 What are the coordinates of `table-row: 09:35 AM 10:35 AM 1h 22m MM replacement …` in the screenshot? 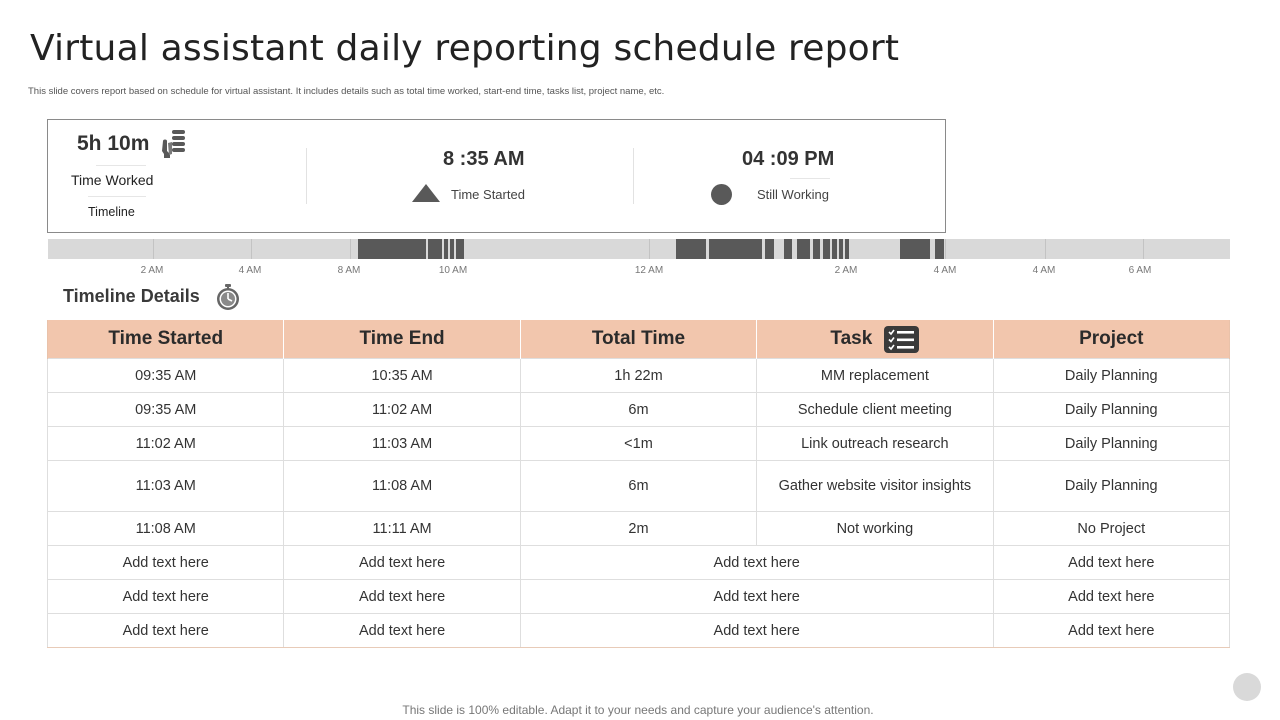 It's located at (638, 375).